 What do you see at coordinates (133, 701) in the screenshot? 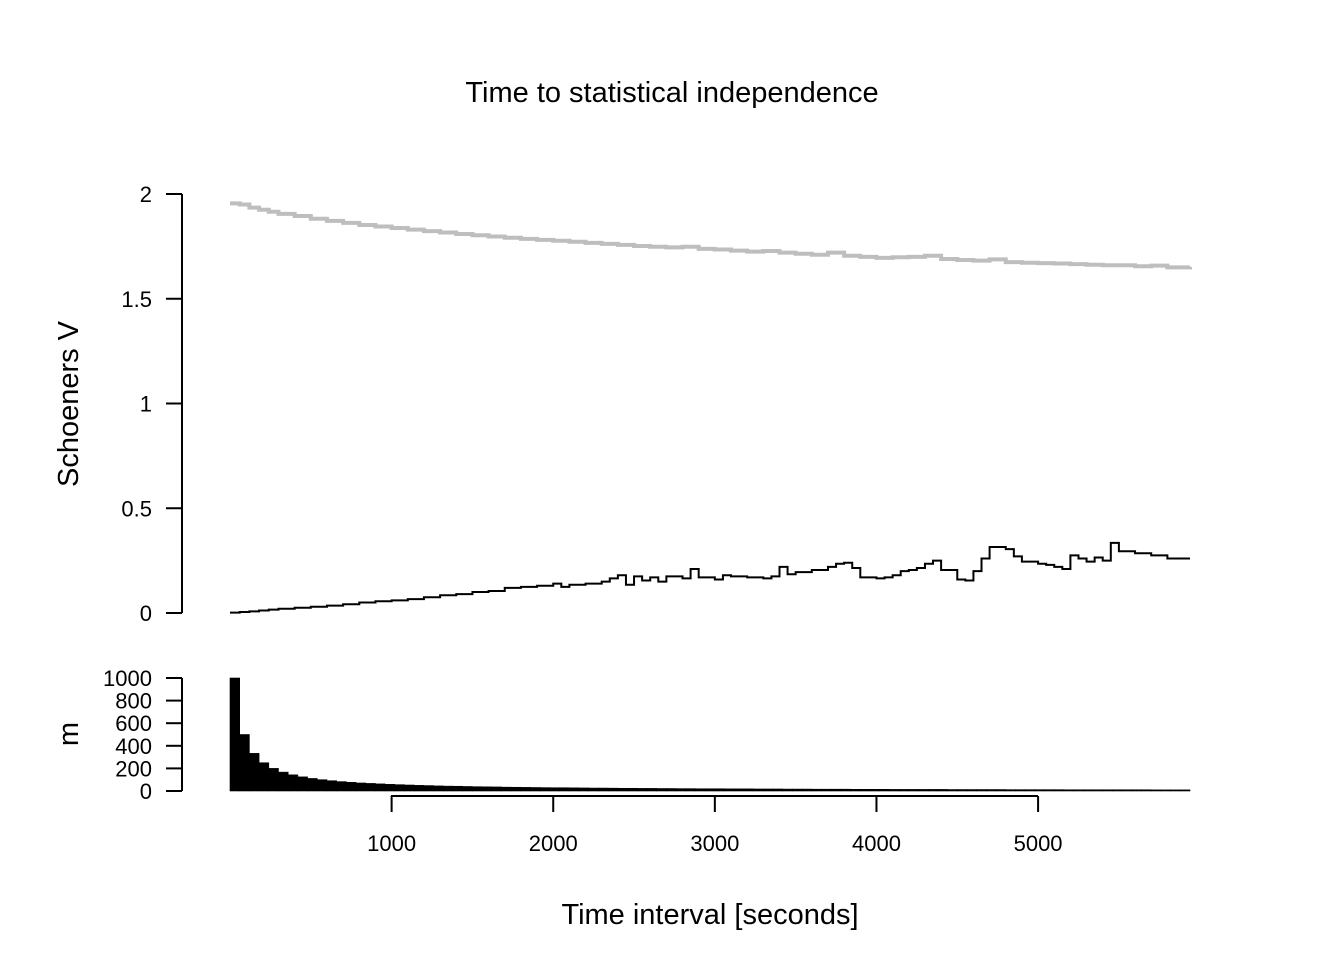
I see `m-tick-label: 800` at bounding box center [133, 701].